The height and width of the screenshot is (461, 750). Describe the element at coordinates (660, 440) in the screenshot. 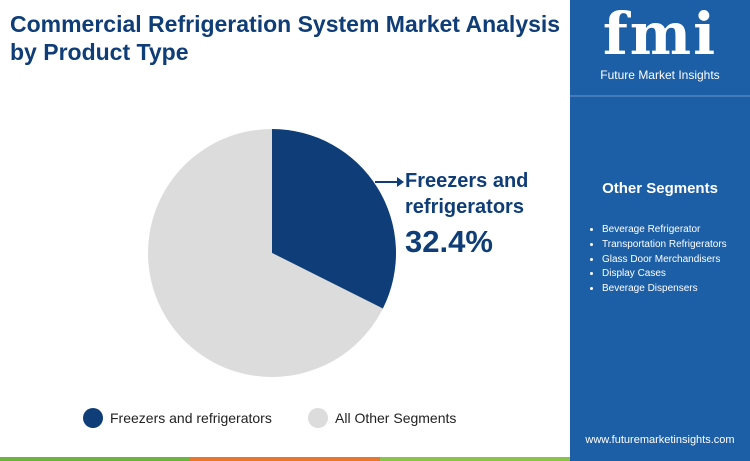

I see `website: www.futuremarketinsights.com` at that location.